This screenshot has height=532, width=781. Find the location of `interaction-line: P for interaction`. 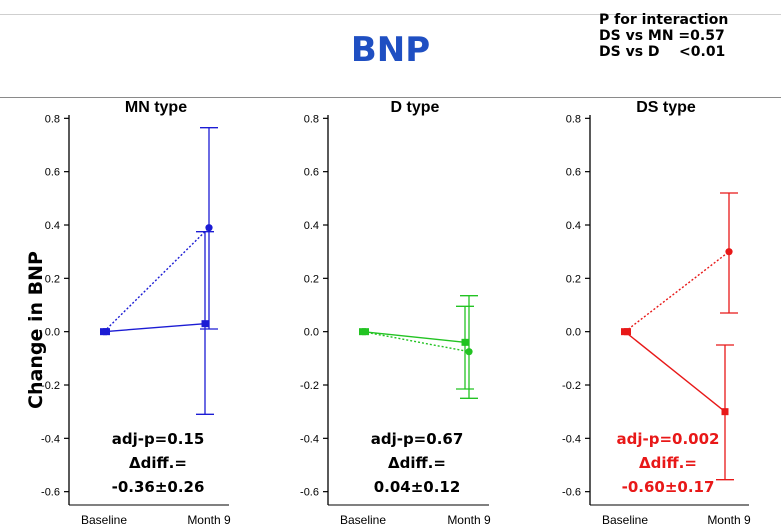

interaction-line: P for interaction is located at coordinates (664, 20).